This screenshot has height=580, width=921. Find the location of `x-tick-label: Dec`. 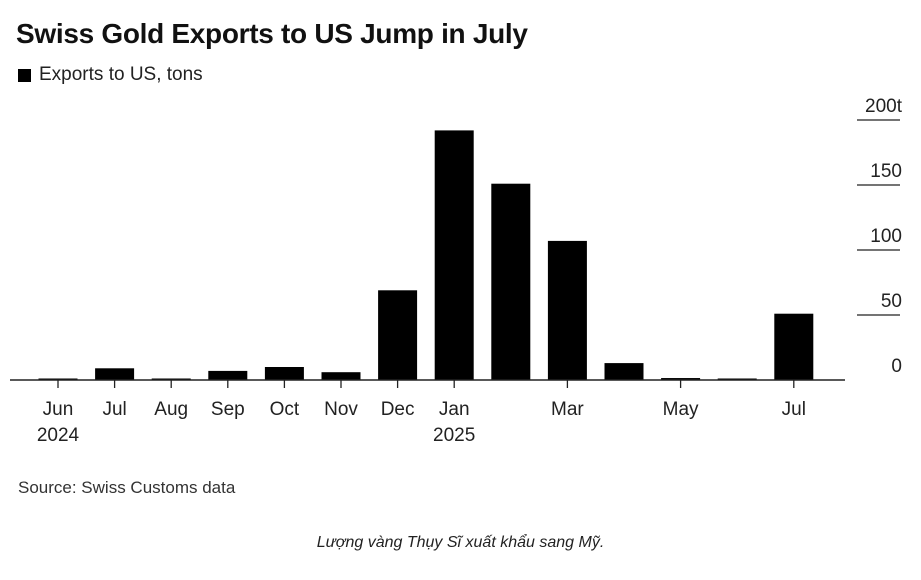

x-tick-label: Dec is located at coordinates (398, 409).